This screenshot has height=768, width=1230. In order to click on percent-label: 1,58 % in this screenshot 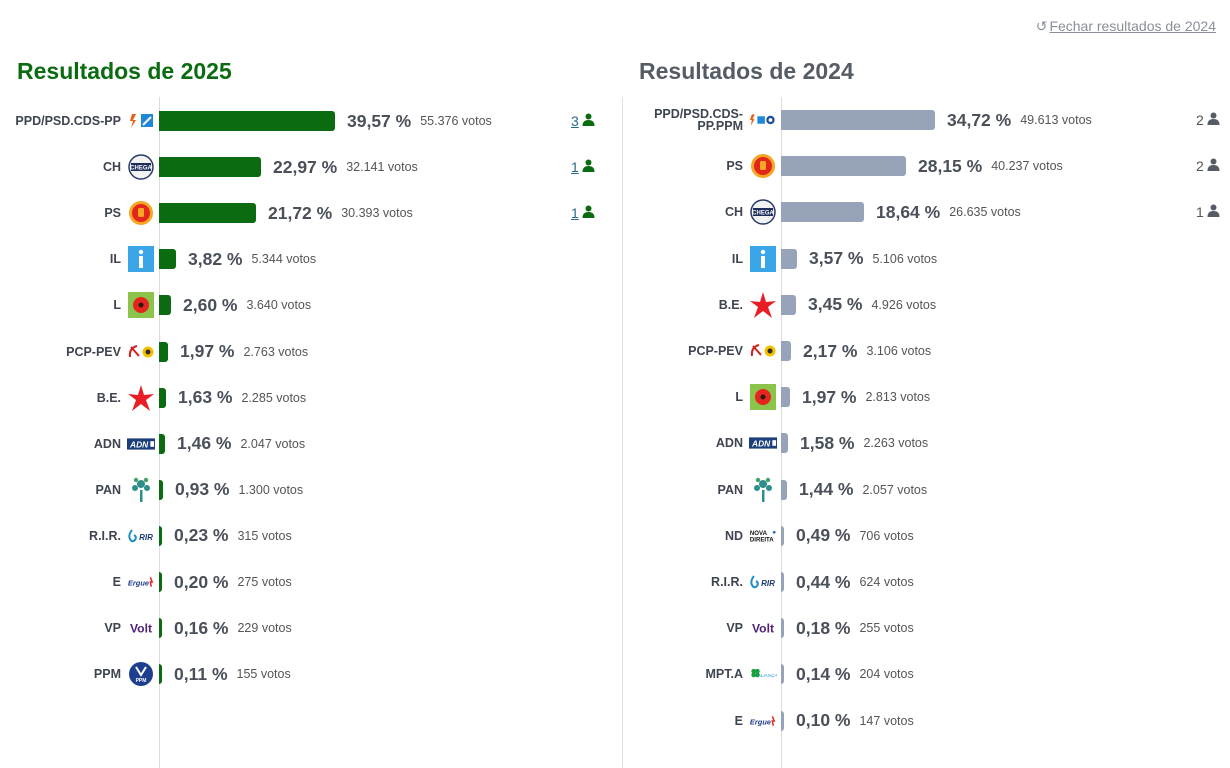, I will do `click(827, 442)`.